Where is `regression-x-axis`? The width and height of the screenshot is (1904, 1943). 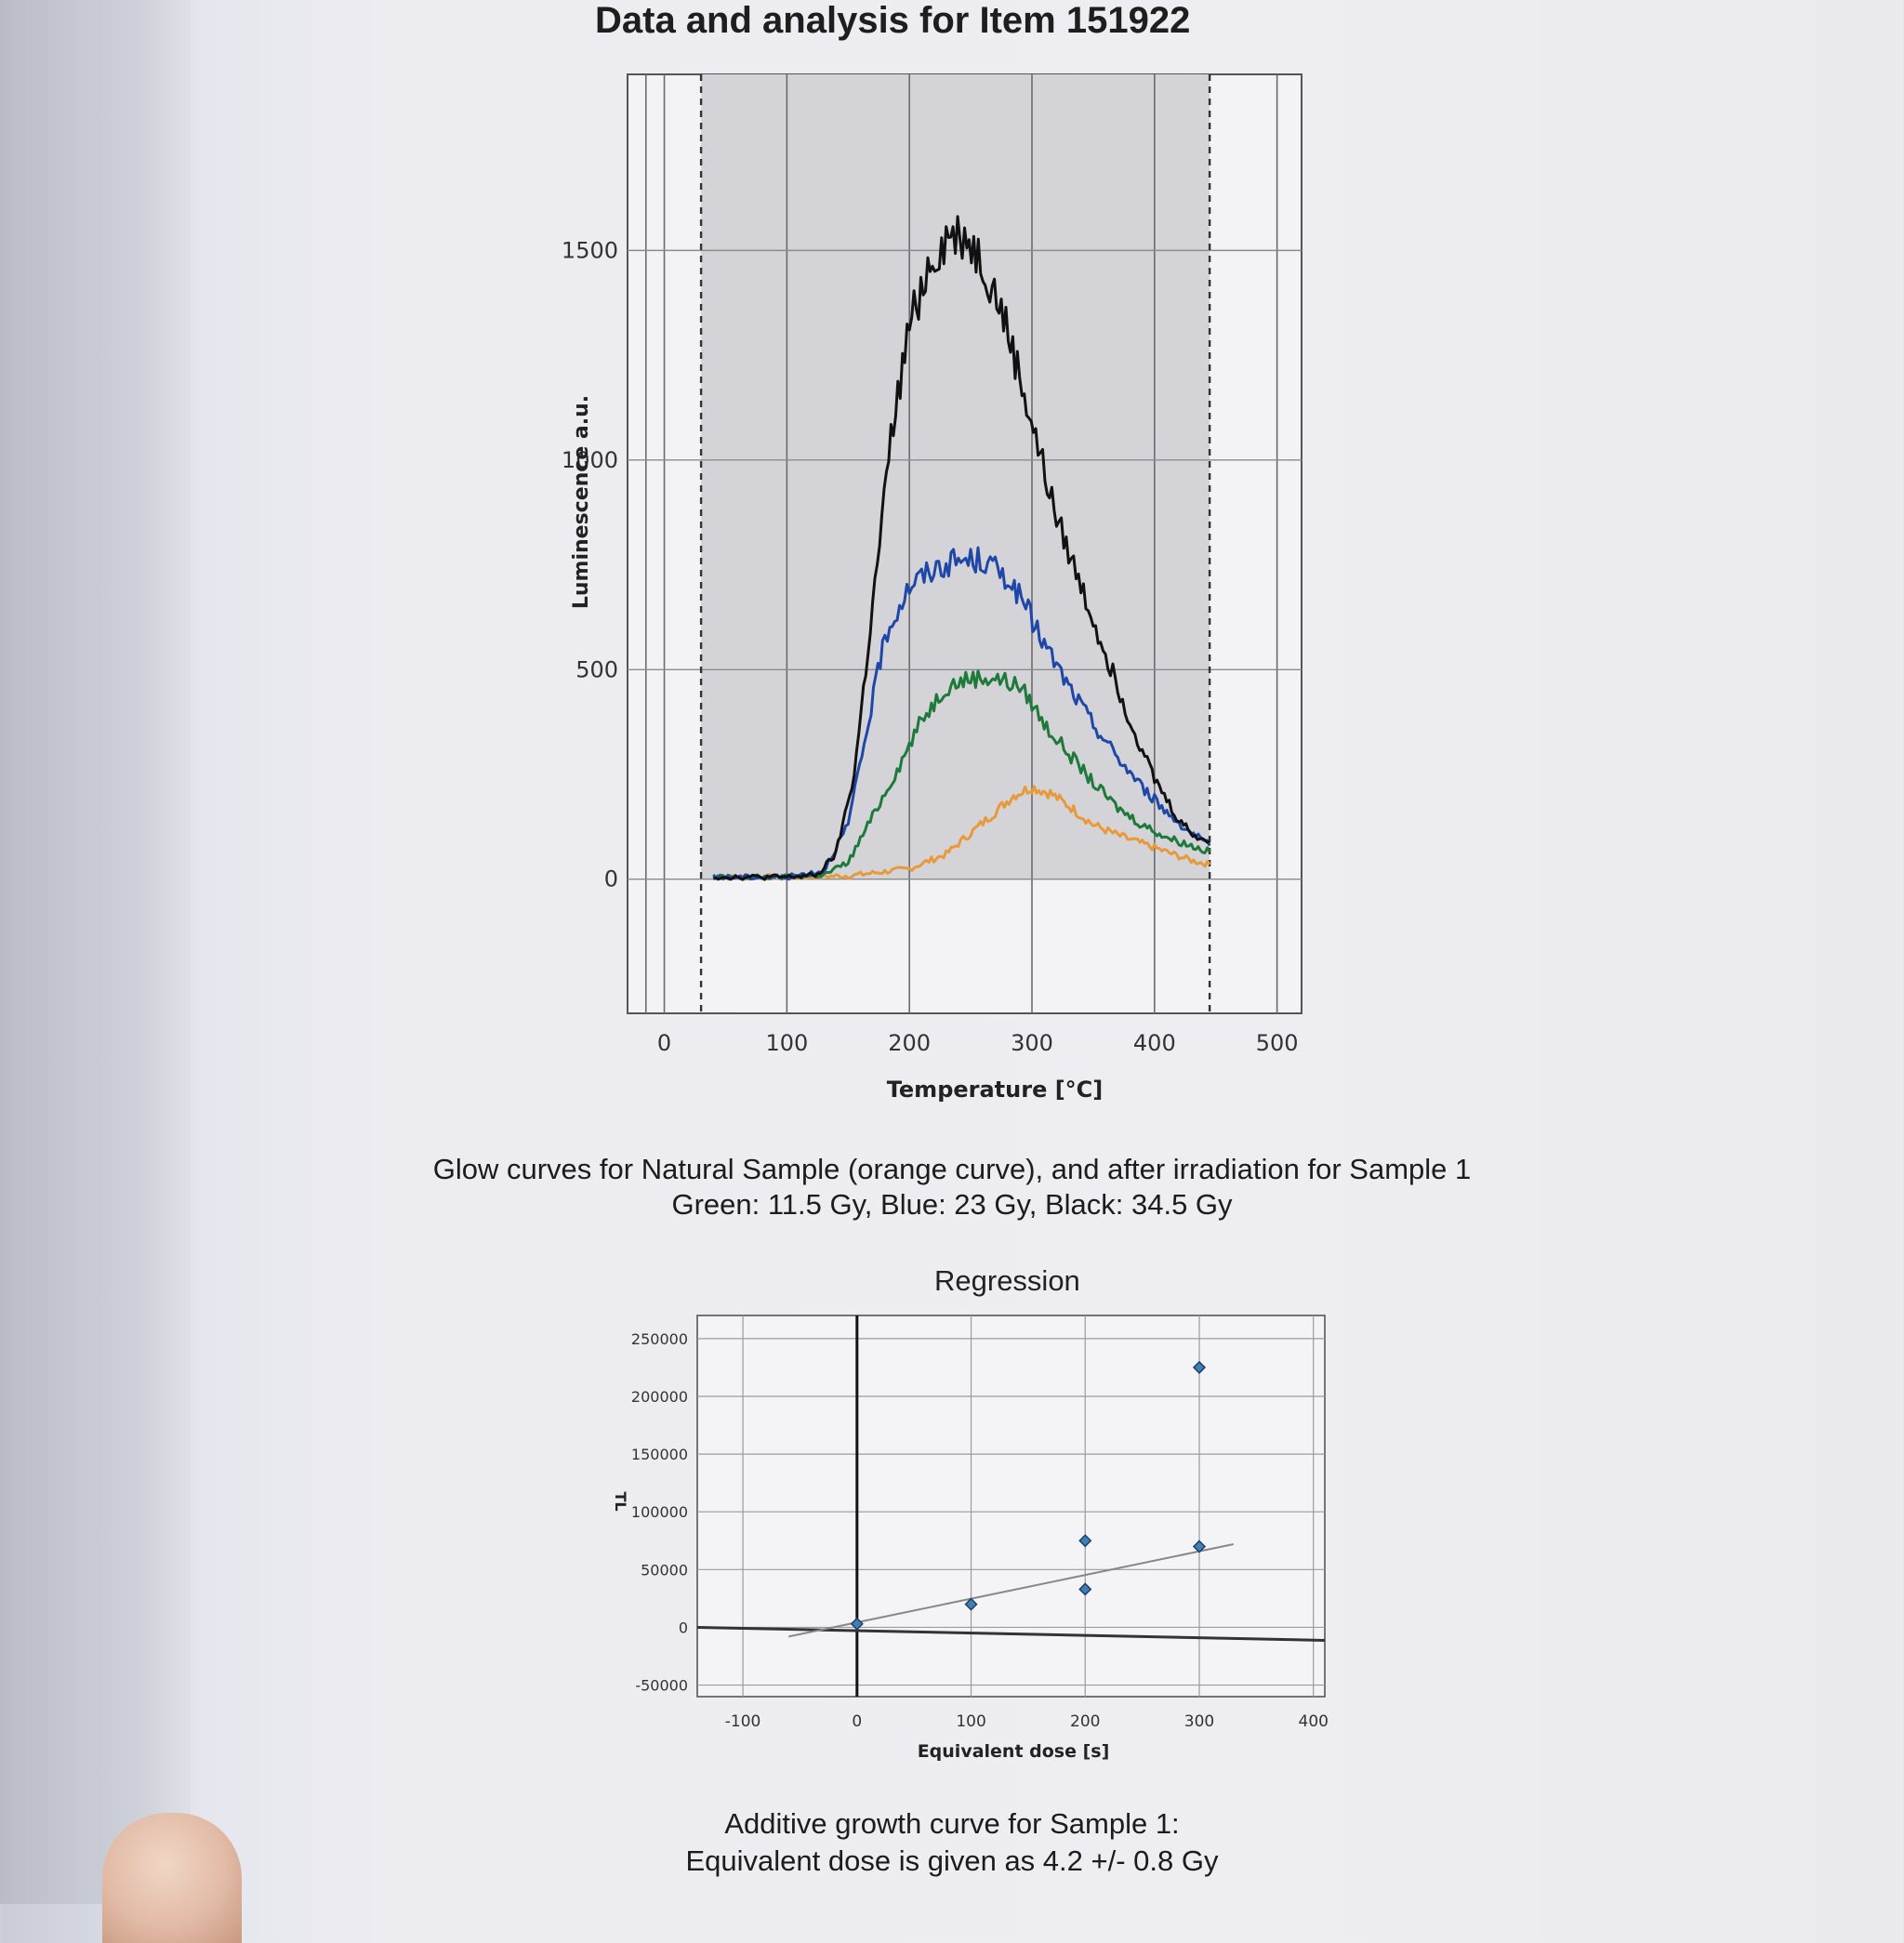 regression-x-axis is located at coordinates (1011, 1634).